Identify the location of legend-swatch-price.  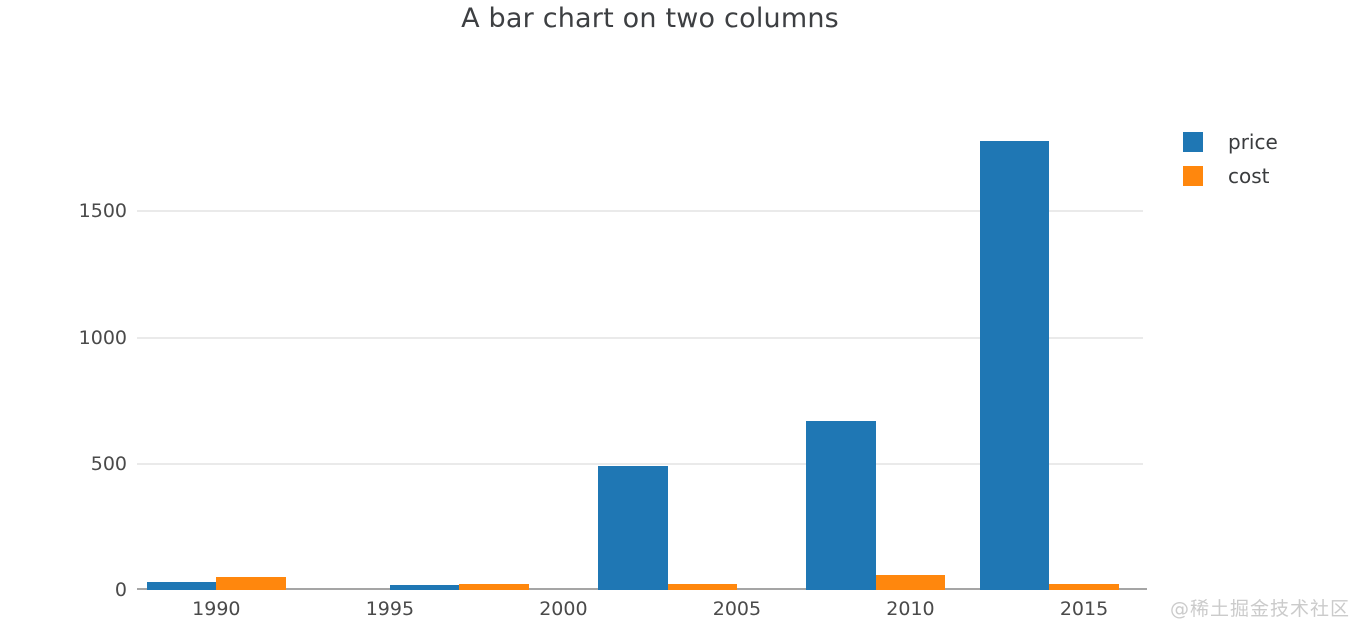
(1193, 142).